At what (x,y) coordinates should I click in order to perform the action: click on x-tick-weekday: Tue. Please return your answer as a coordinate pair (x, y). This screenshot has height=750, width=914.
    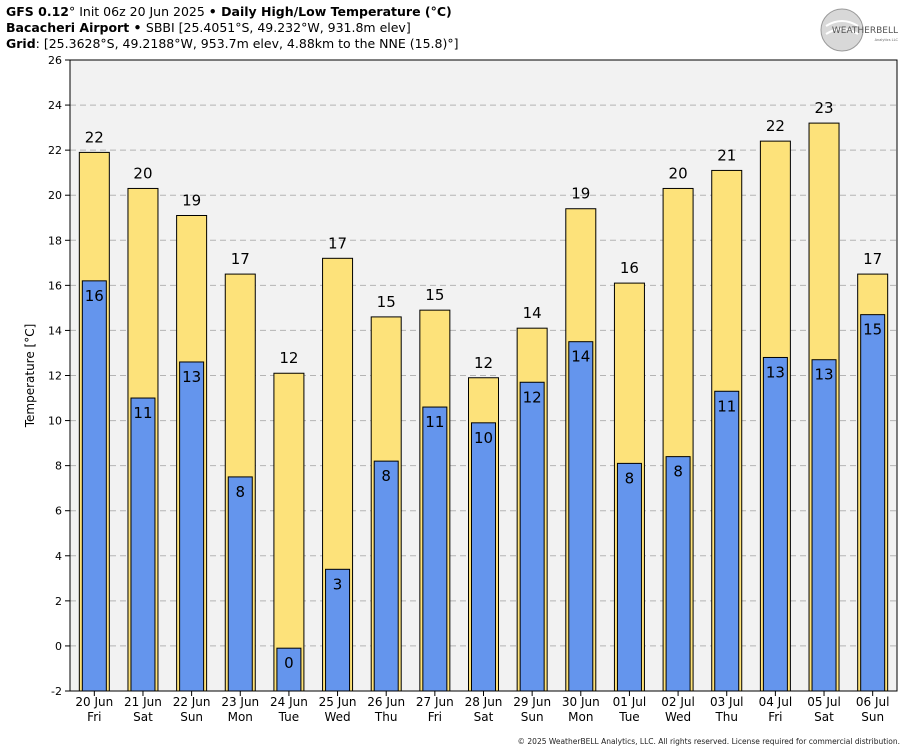
    Looking at the image, I should click on (629, 717).